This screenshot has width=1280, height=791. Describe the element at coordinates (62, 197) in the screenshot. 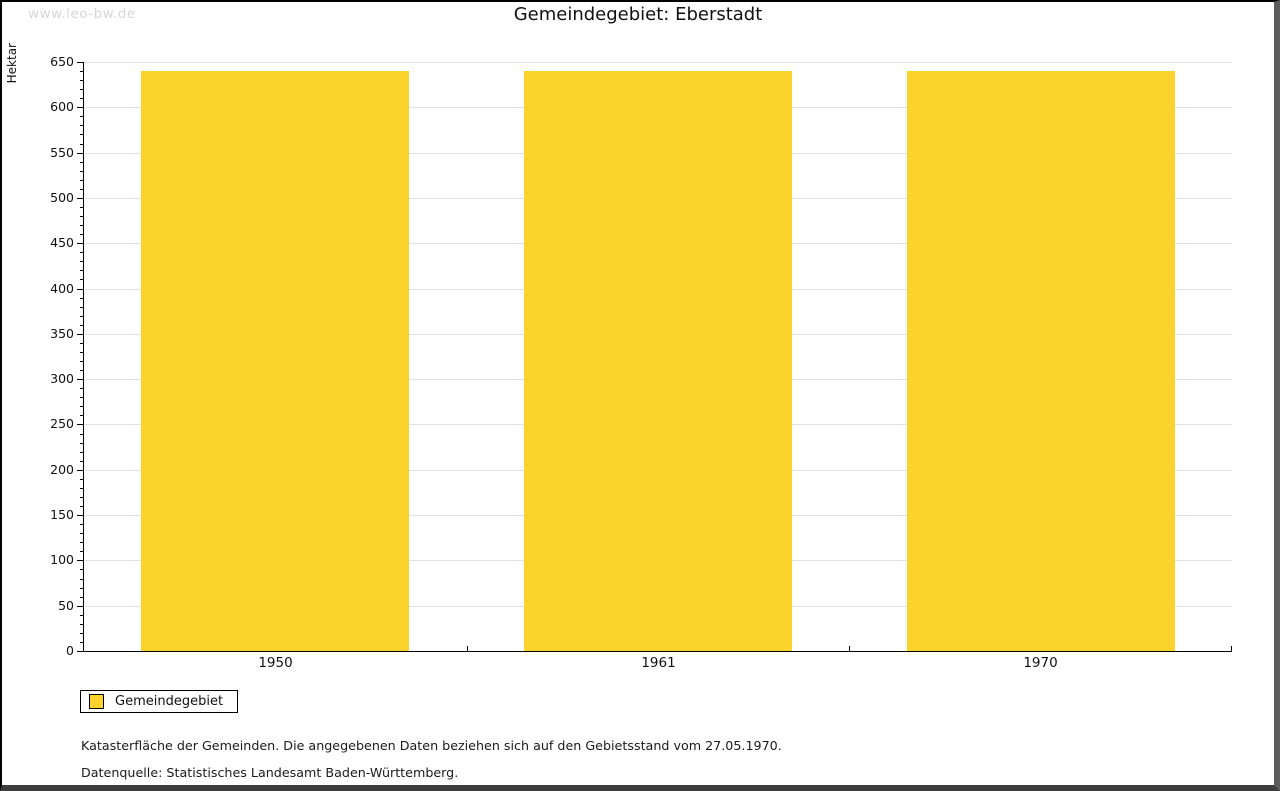

I see `y-tick-label: 500` at that location.